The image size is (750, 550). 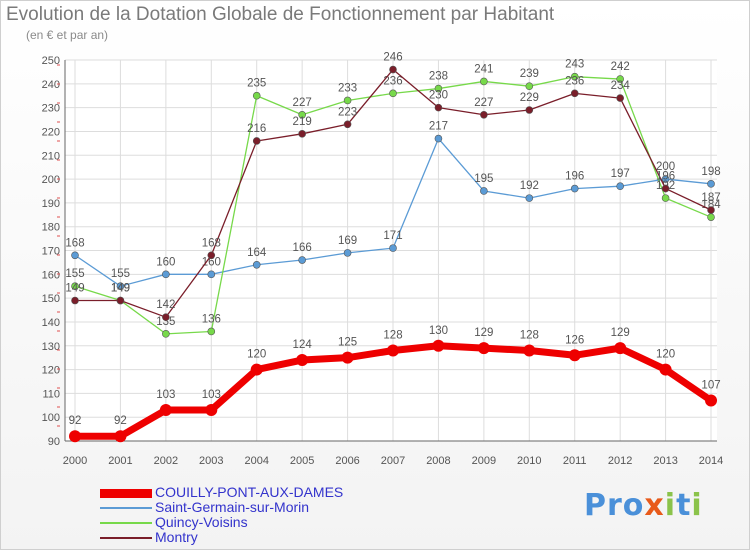 I want to click on data-label: 219, so click(x=302, y=122).